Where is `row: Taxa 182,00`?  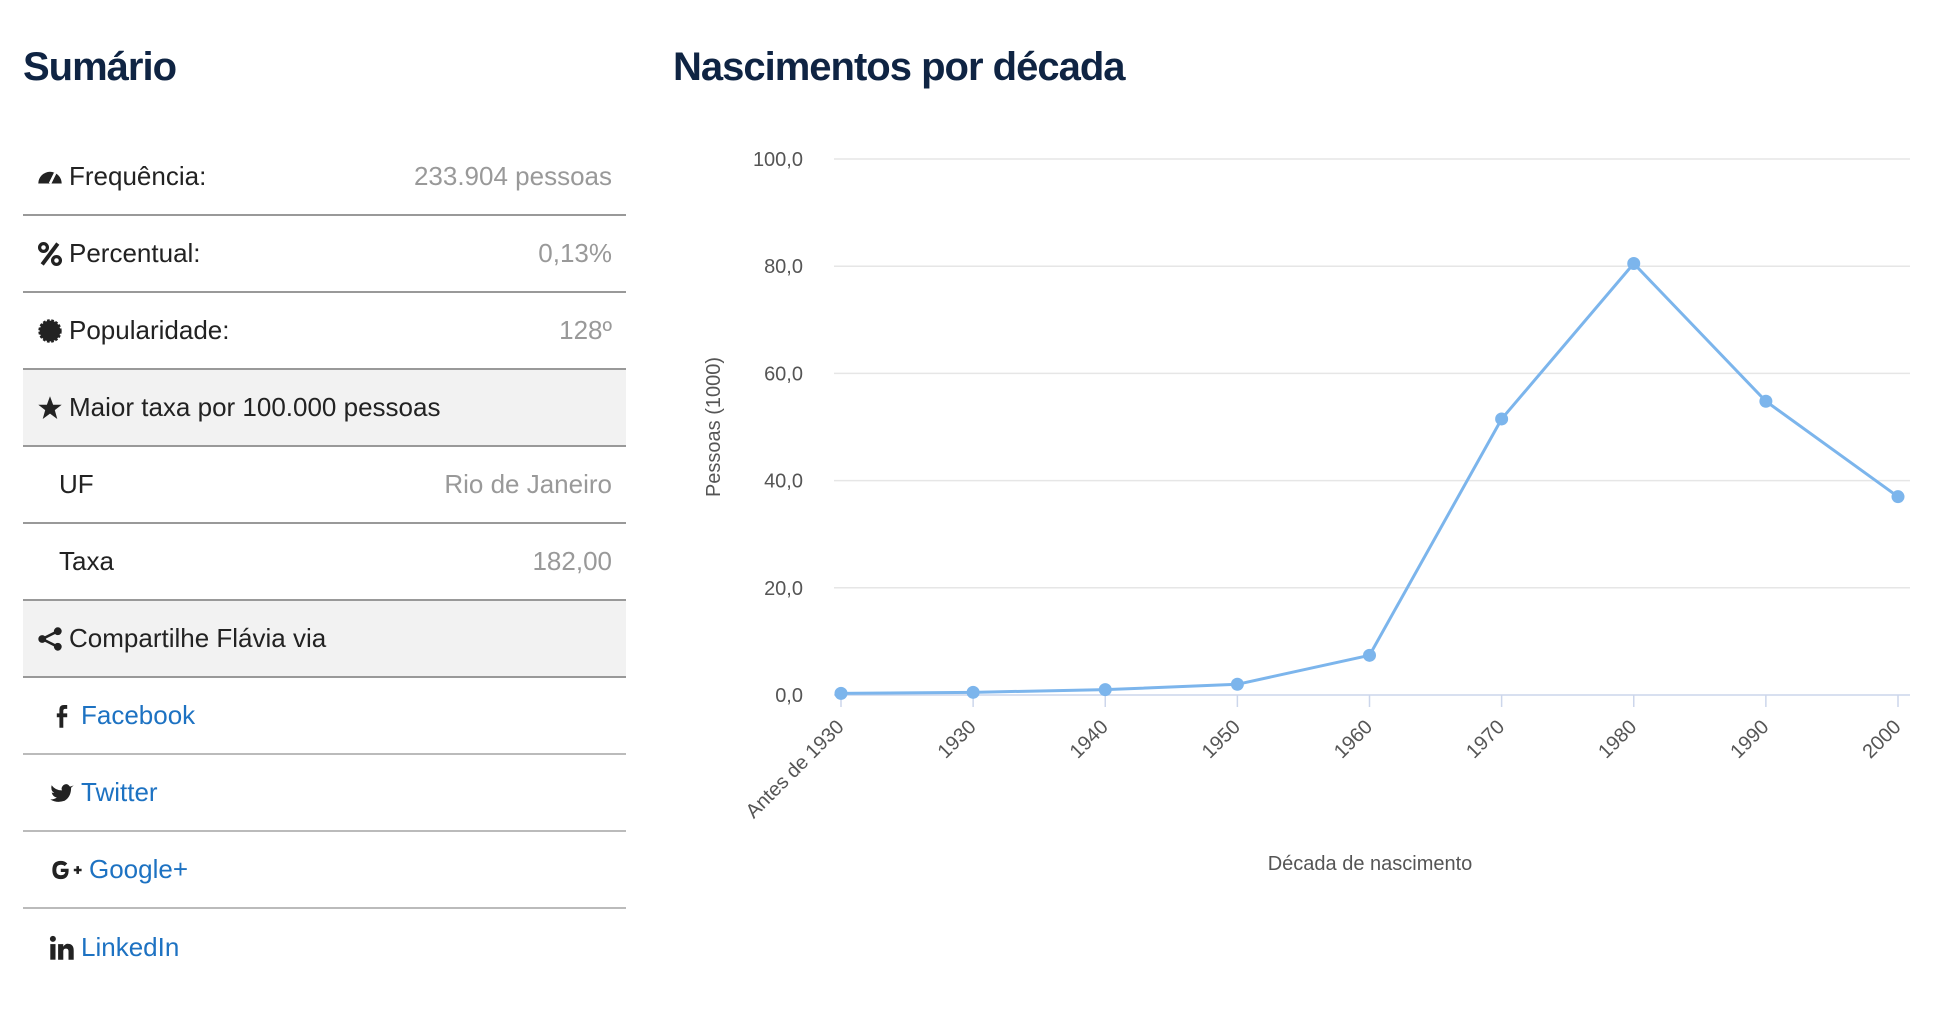 row: Taxa 182,00 is located at coordinates (324, 562).